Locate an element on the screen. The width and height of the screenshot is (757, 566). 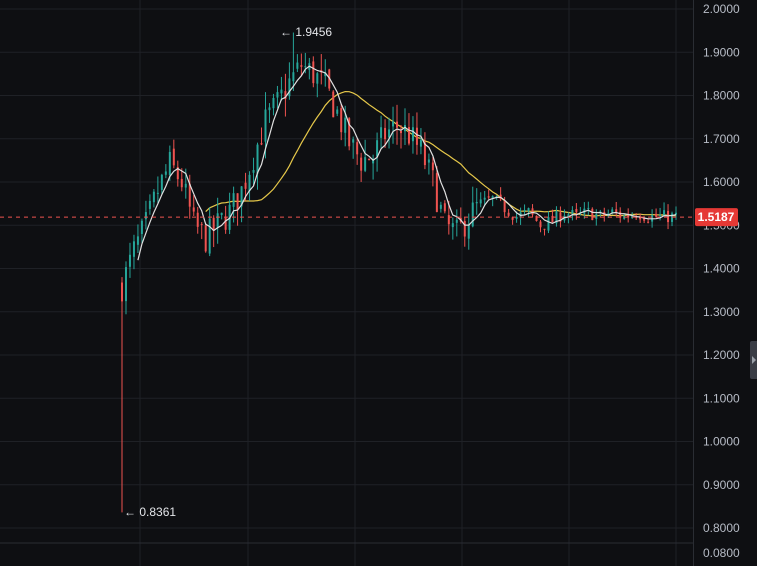
y-tick-label: 1.4000 is located at coordinates (721, 269).